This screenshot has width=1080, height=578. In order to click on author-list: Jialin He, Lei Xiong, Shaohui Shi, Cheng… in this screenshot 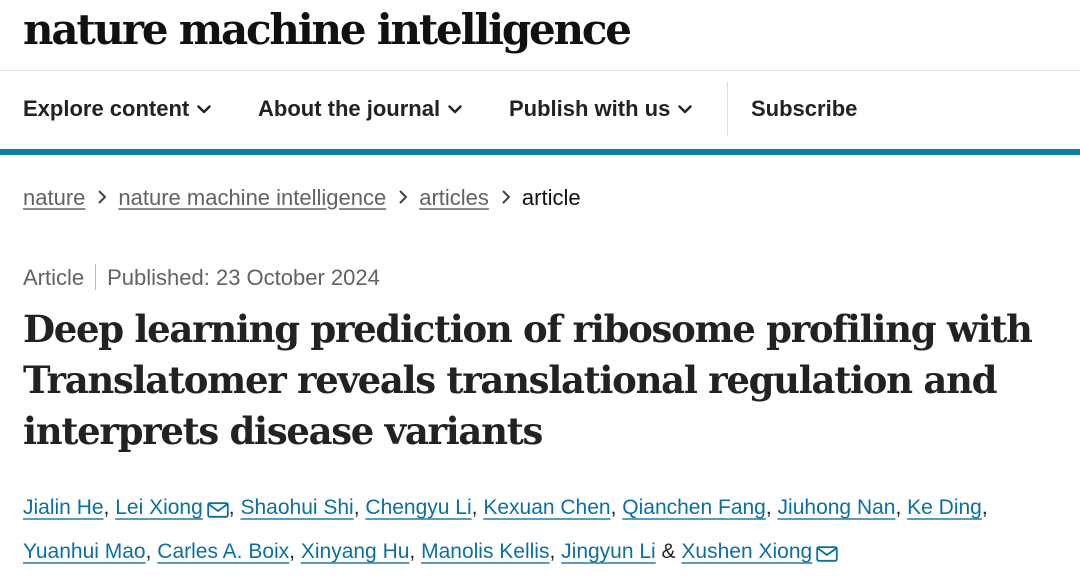, I will do `click(545, 530)`.